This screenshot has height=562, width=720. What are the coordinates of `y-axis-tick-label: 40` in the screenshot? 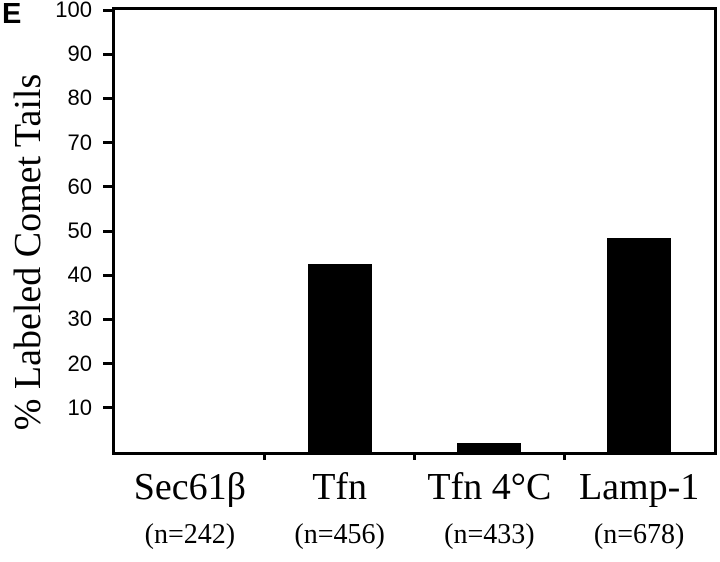 It's located at (79, 275).